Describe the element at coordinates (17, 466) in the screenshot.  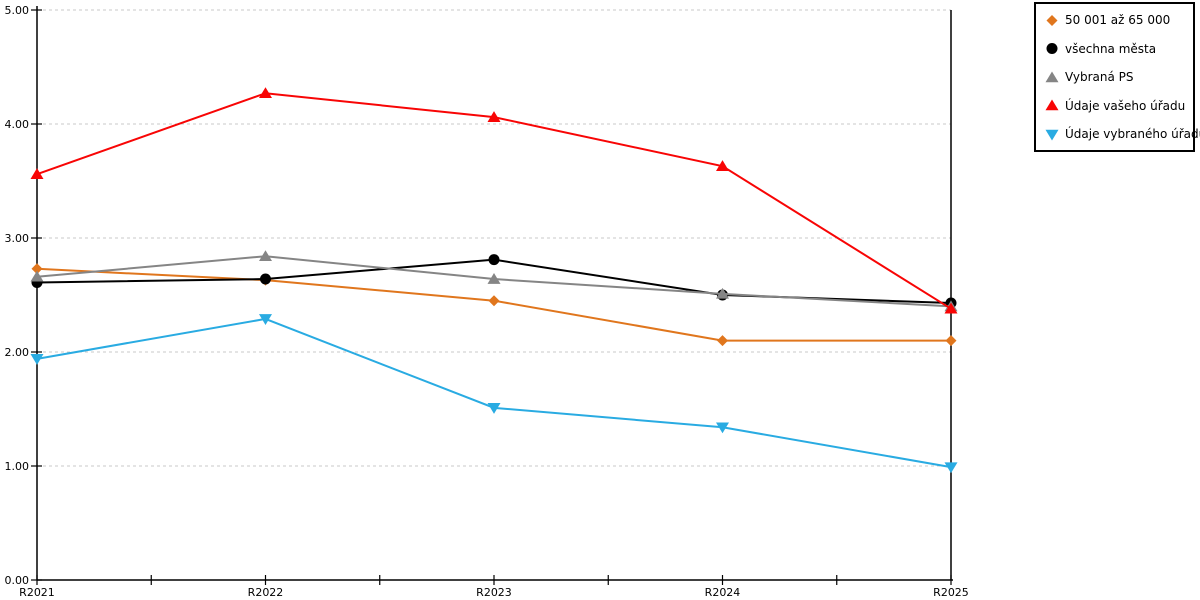
I see `y-tick-label: 1.00` at that location.